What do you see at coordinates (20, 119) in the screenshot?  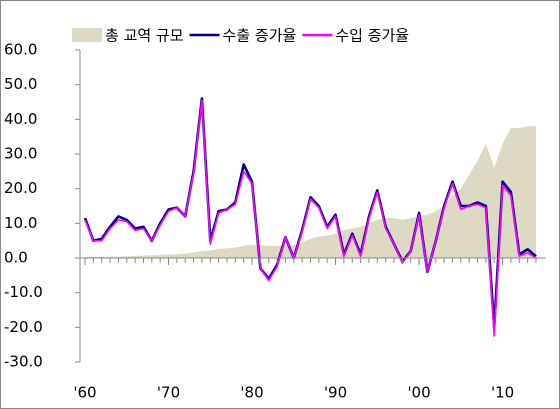 I see `y-tick-label: 40.0` at bounding box center [20, 119].